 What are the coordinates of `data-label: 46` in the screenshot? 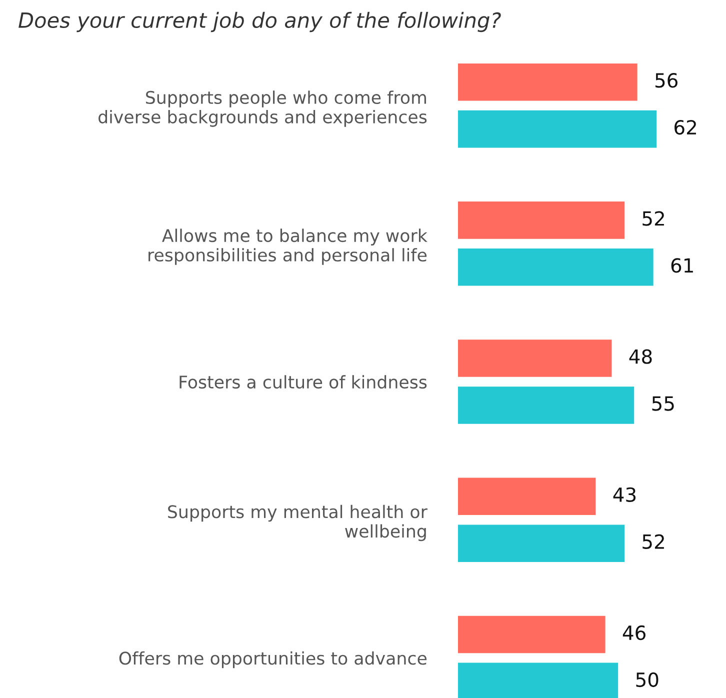 It's located at (634, 632).